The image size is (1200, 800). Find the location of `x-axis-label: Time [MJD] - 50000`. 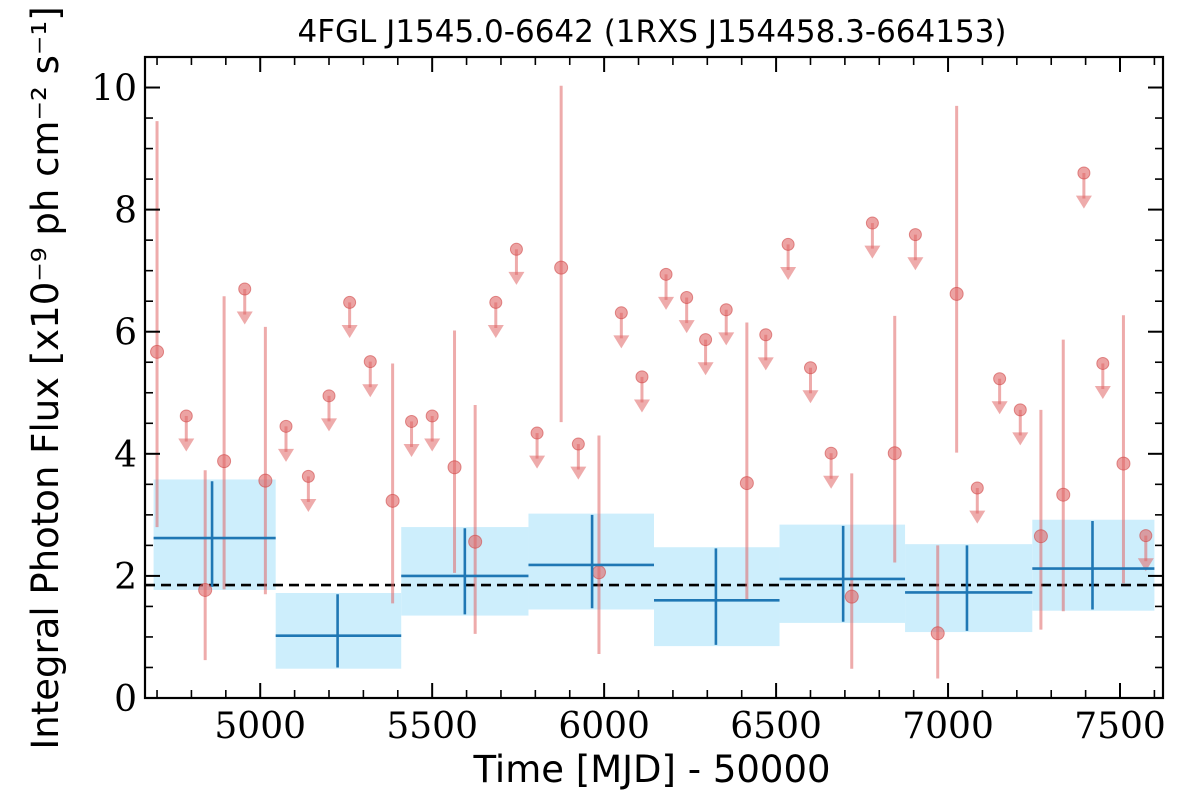

x-axis-label: Time [MJD] - 50000 is located at coordinates (651, 769).